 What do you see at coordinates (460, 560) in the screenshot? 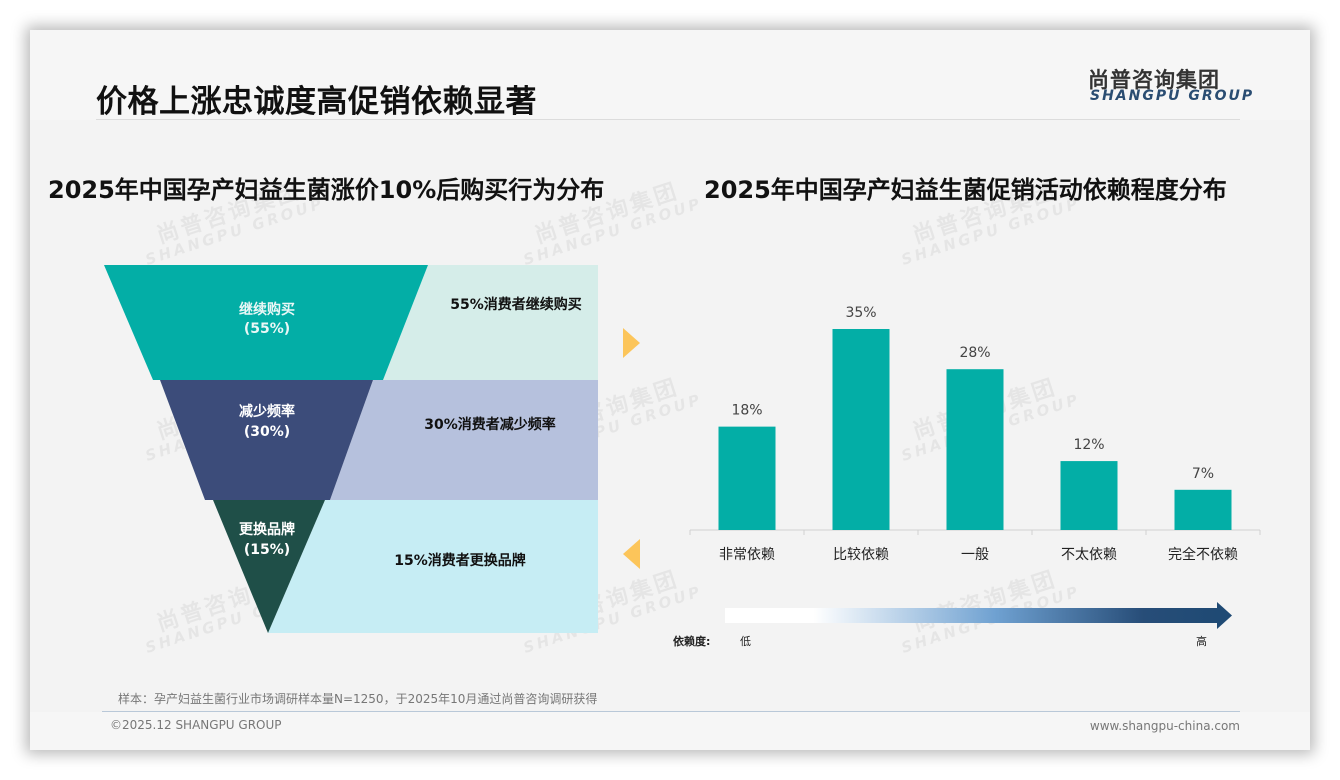
I see `stage-3-desc: 15%消费者更换品牌` at bounding box center [460, 560].